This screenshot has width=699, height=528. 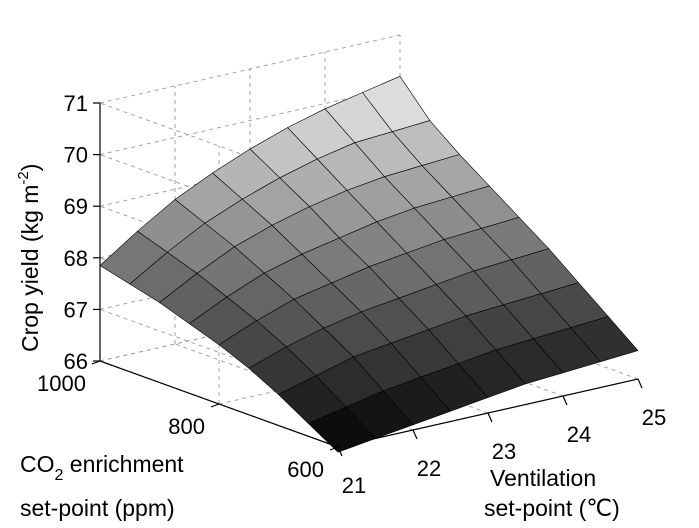 What do you see at coordinates (76, 206) in the screenshot?
I see `z-tick-label: 69` at bounding box center [76, 206].